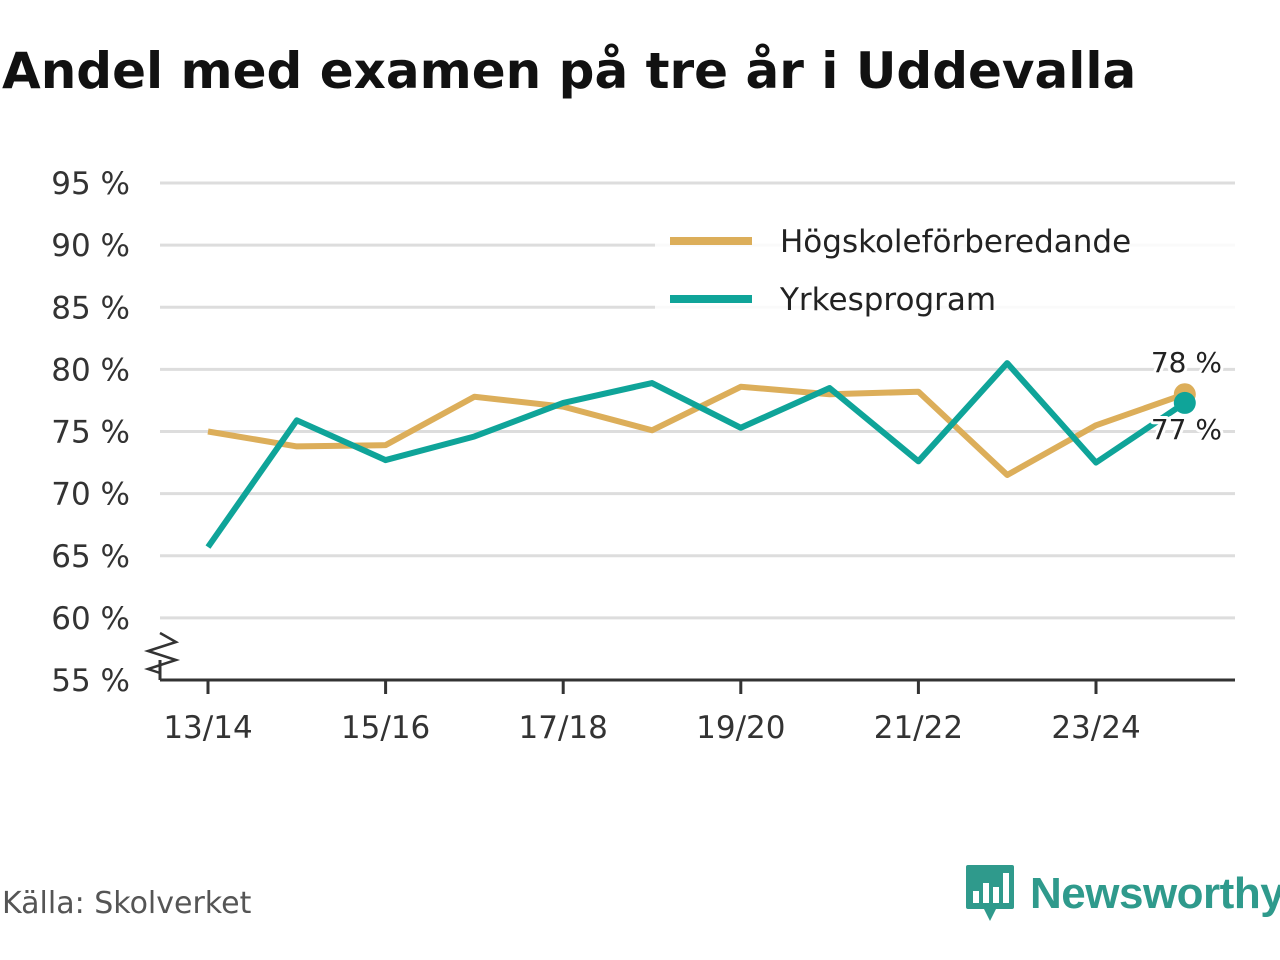  I want to click on newsworthy-icon, so click(990, 893).